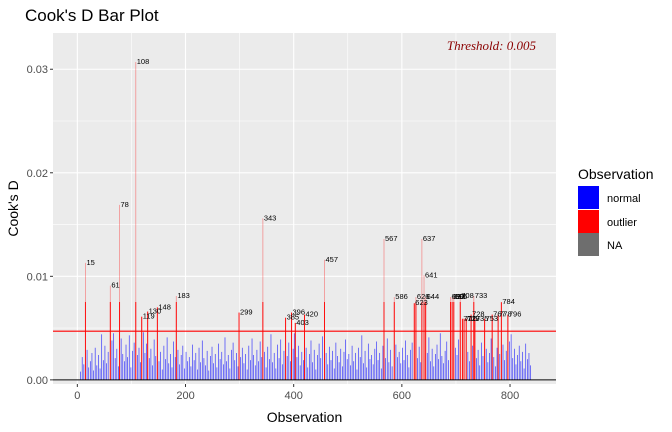  What do you see at coordinates (304, 417) in the screenshot?
I see `x-axis-title: Observation` at bounding box center [304, 417].